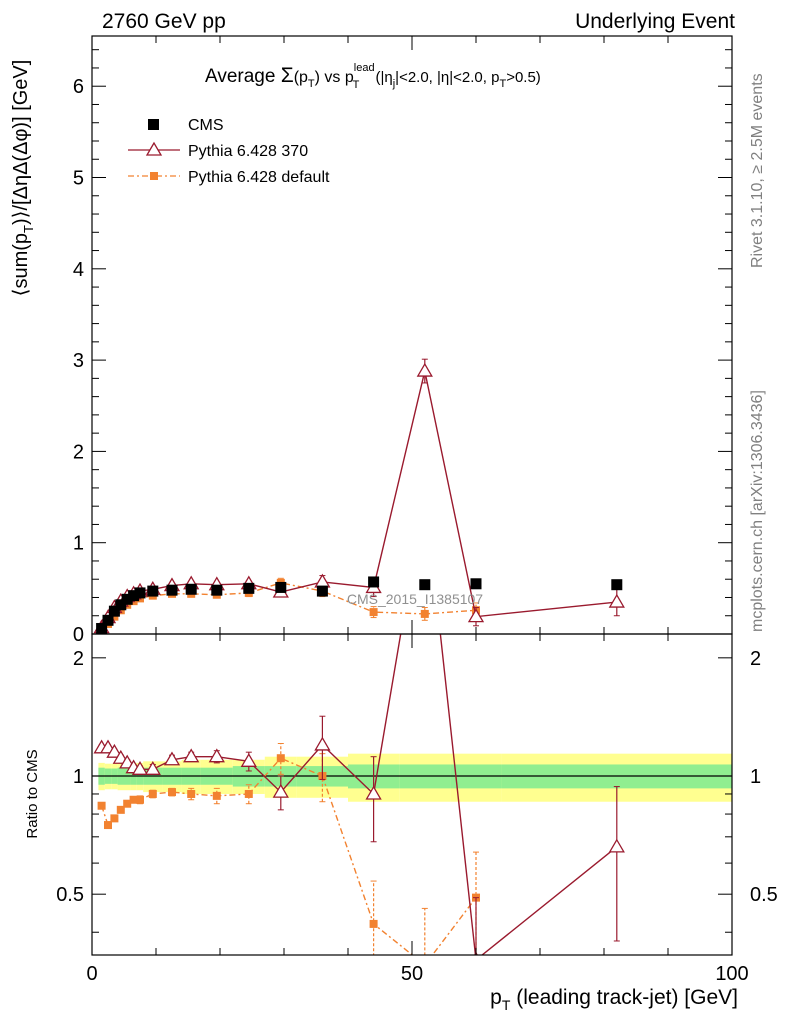 This screenshot has height=1029, width=786. What do you see at coordinates (755, 777) in the screenshot?
I see `ratio-y-tick-label-right: 1` at bounding box center [755, 777].